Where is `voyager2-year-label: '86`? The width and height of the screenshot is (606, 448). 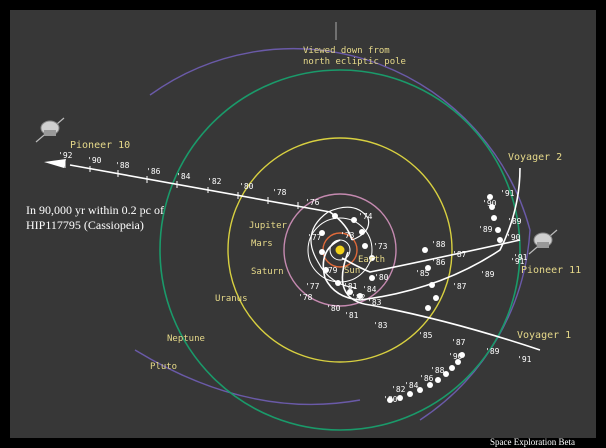
voyager2-year-label: '86 is located at coordinates (438, 262).